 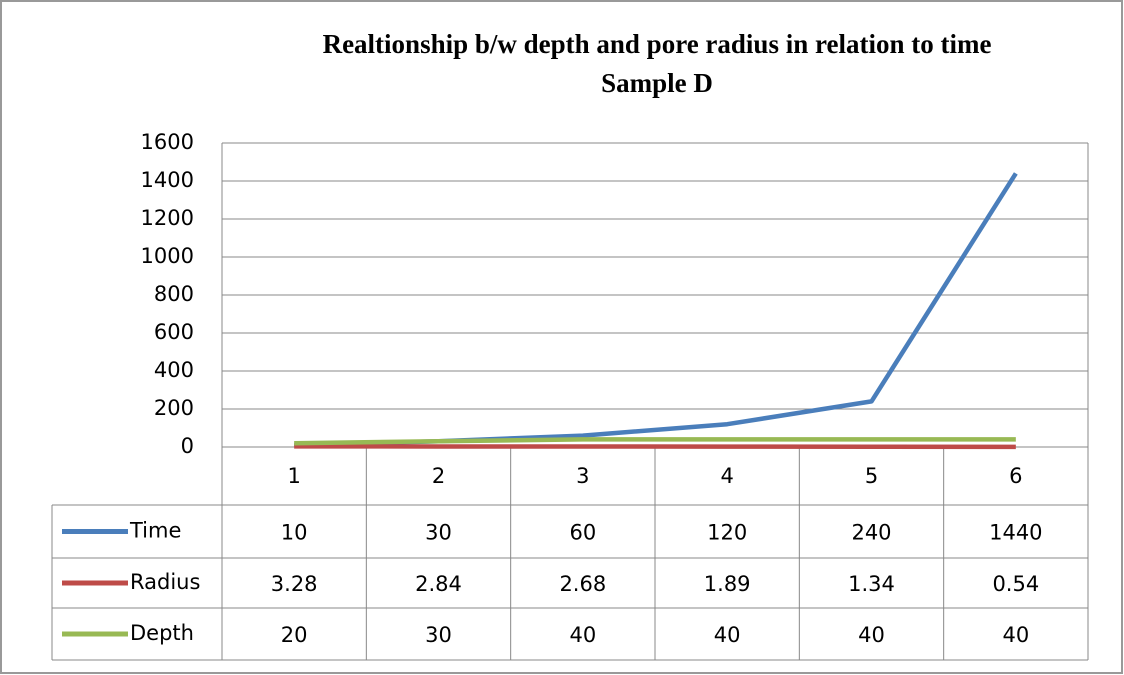 What do you see at coordinates (582, 533) in the screenshot?
I see `table-value: 60` at bounding box center [582, 533].